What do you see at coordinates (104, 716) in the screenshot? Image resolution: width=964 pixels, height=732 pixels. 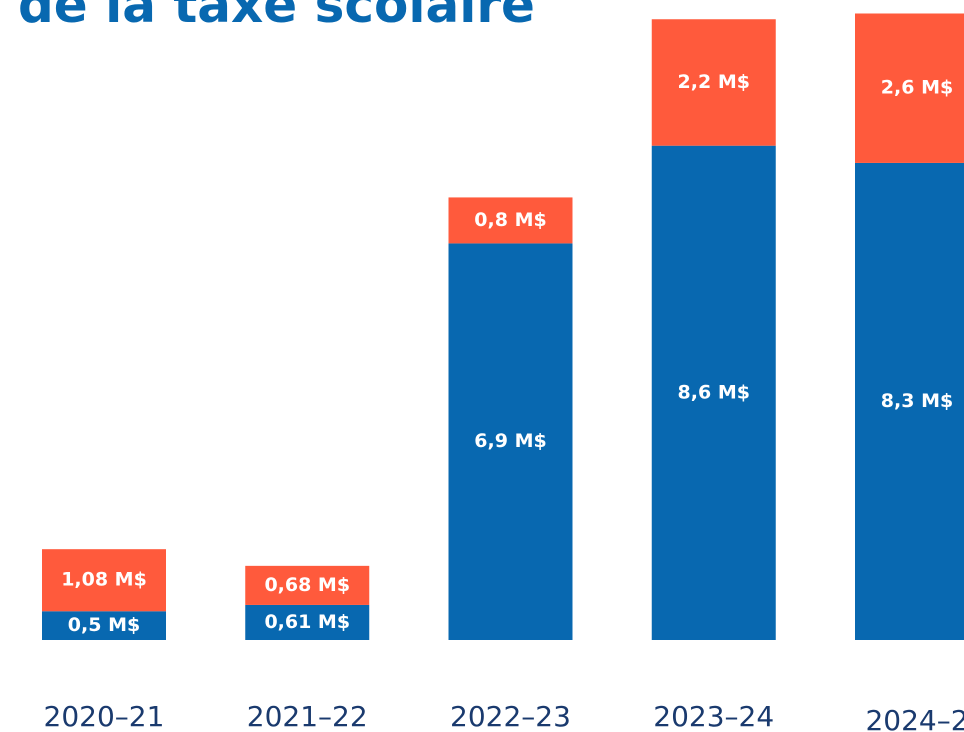 I see `x-tick-label: 2020–21` at bounding box center [104, 716].